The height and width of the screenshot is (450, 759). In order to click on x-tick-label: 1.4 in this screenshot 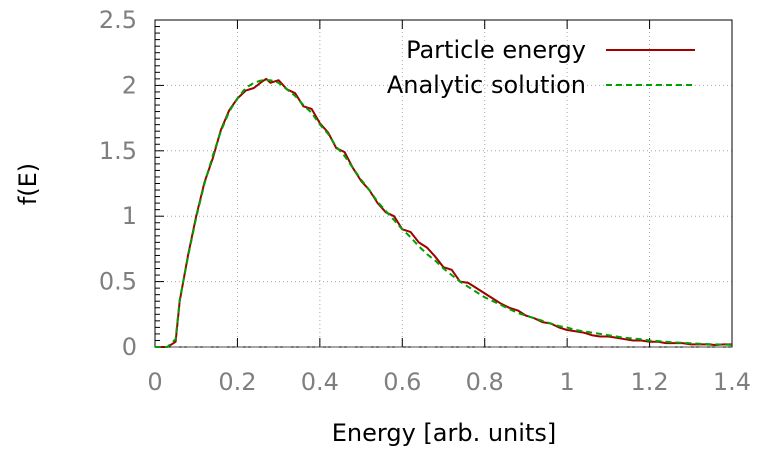, I will do `click(732, 382)`.